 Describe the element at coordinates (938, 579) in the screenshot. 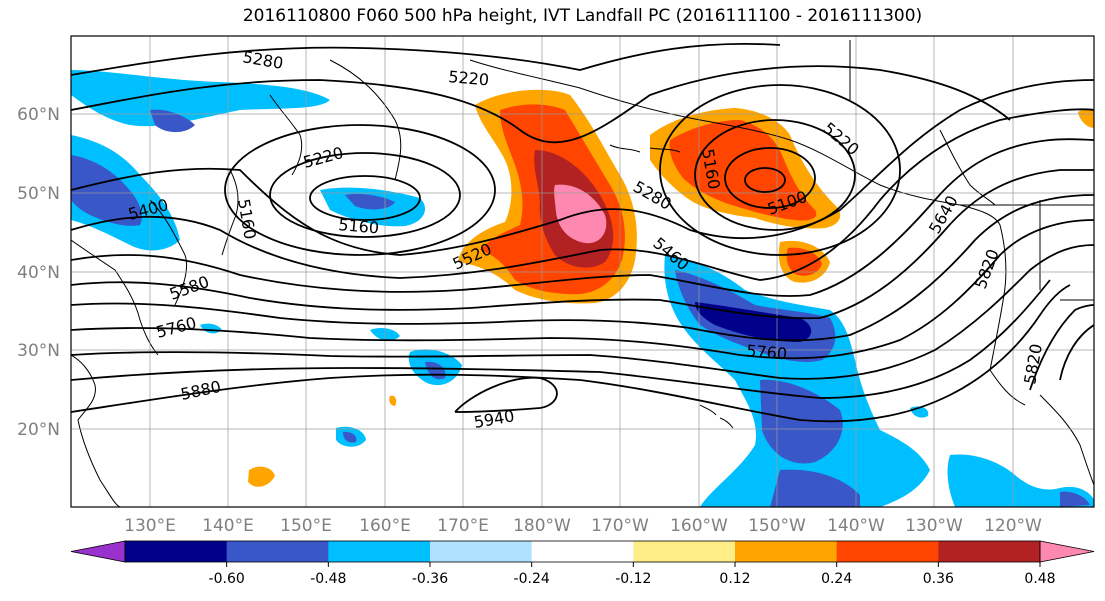

I see `colorbar-tick-label: 0.36` at that location.